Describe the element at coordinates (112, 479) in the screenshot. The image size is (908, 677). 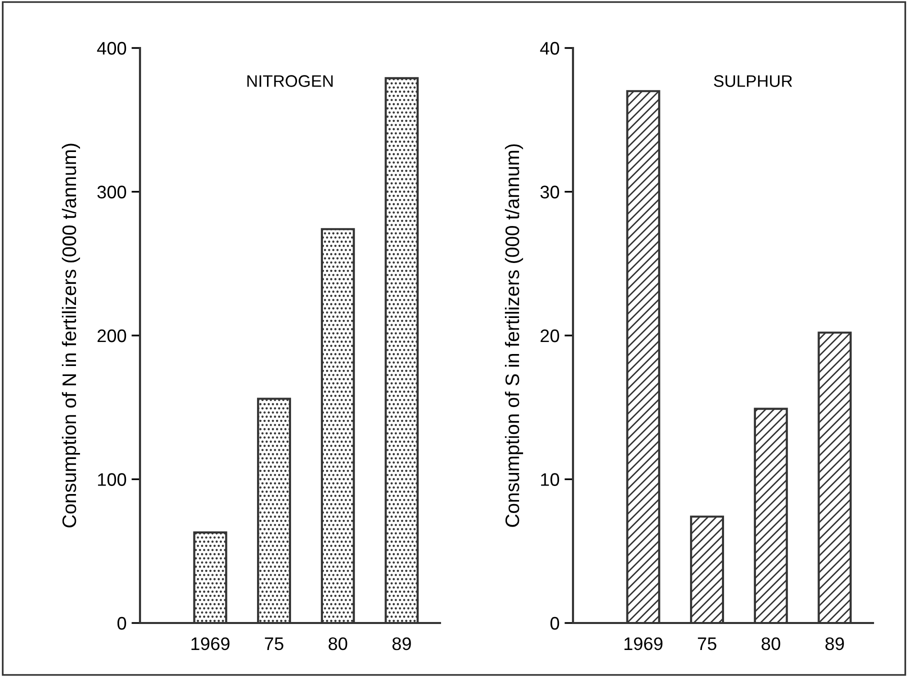
I see `y-tick-label: 100` at that location.